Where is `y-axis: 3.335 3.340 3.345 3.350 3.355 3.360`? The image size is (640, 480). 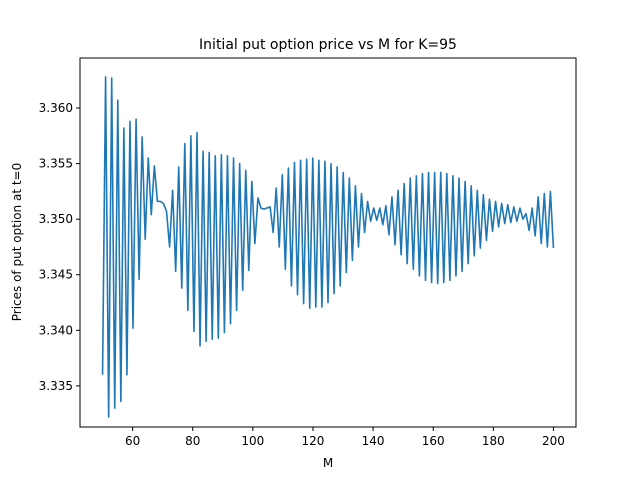
y-axis: 3.335 3.340 3.345 3.350 3.355 3.360 is located at coordinates (59, 247).